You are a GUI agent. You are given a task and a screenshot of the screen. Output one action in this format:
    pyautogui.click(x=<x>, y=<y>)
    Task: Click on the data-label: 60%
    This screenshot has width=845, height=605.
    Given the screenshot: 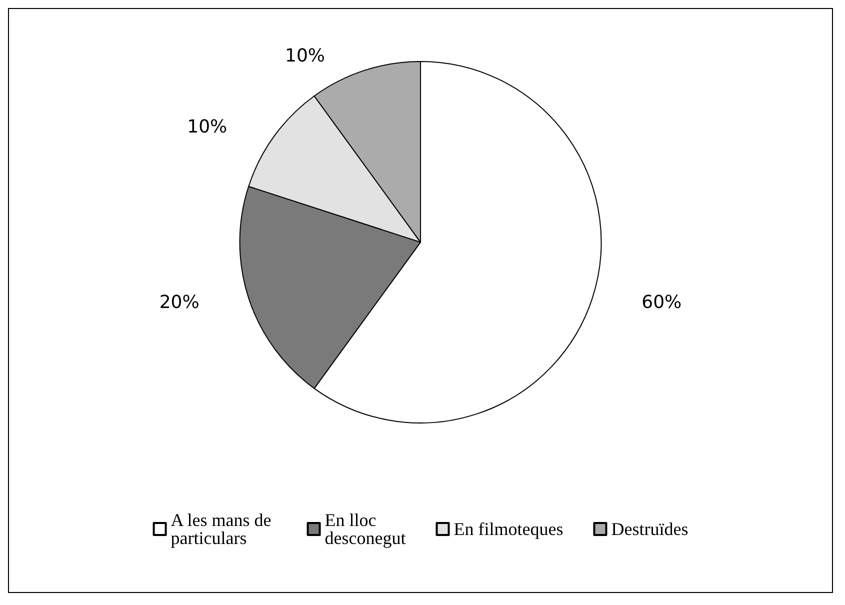 What is the action you would take?
    pyautogui.click(x=662, y=303)
    